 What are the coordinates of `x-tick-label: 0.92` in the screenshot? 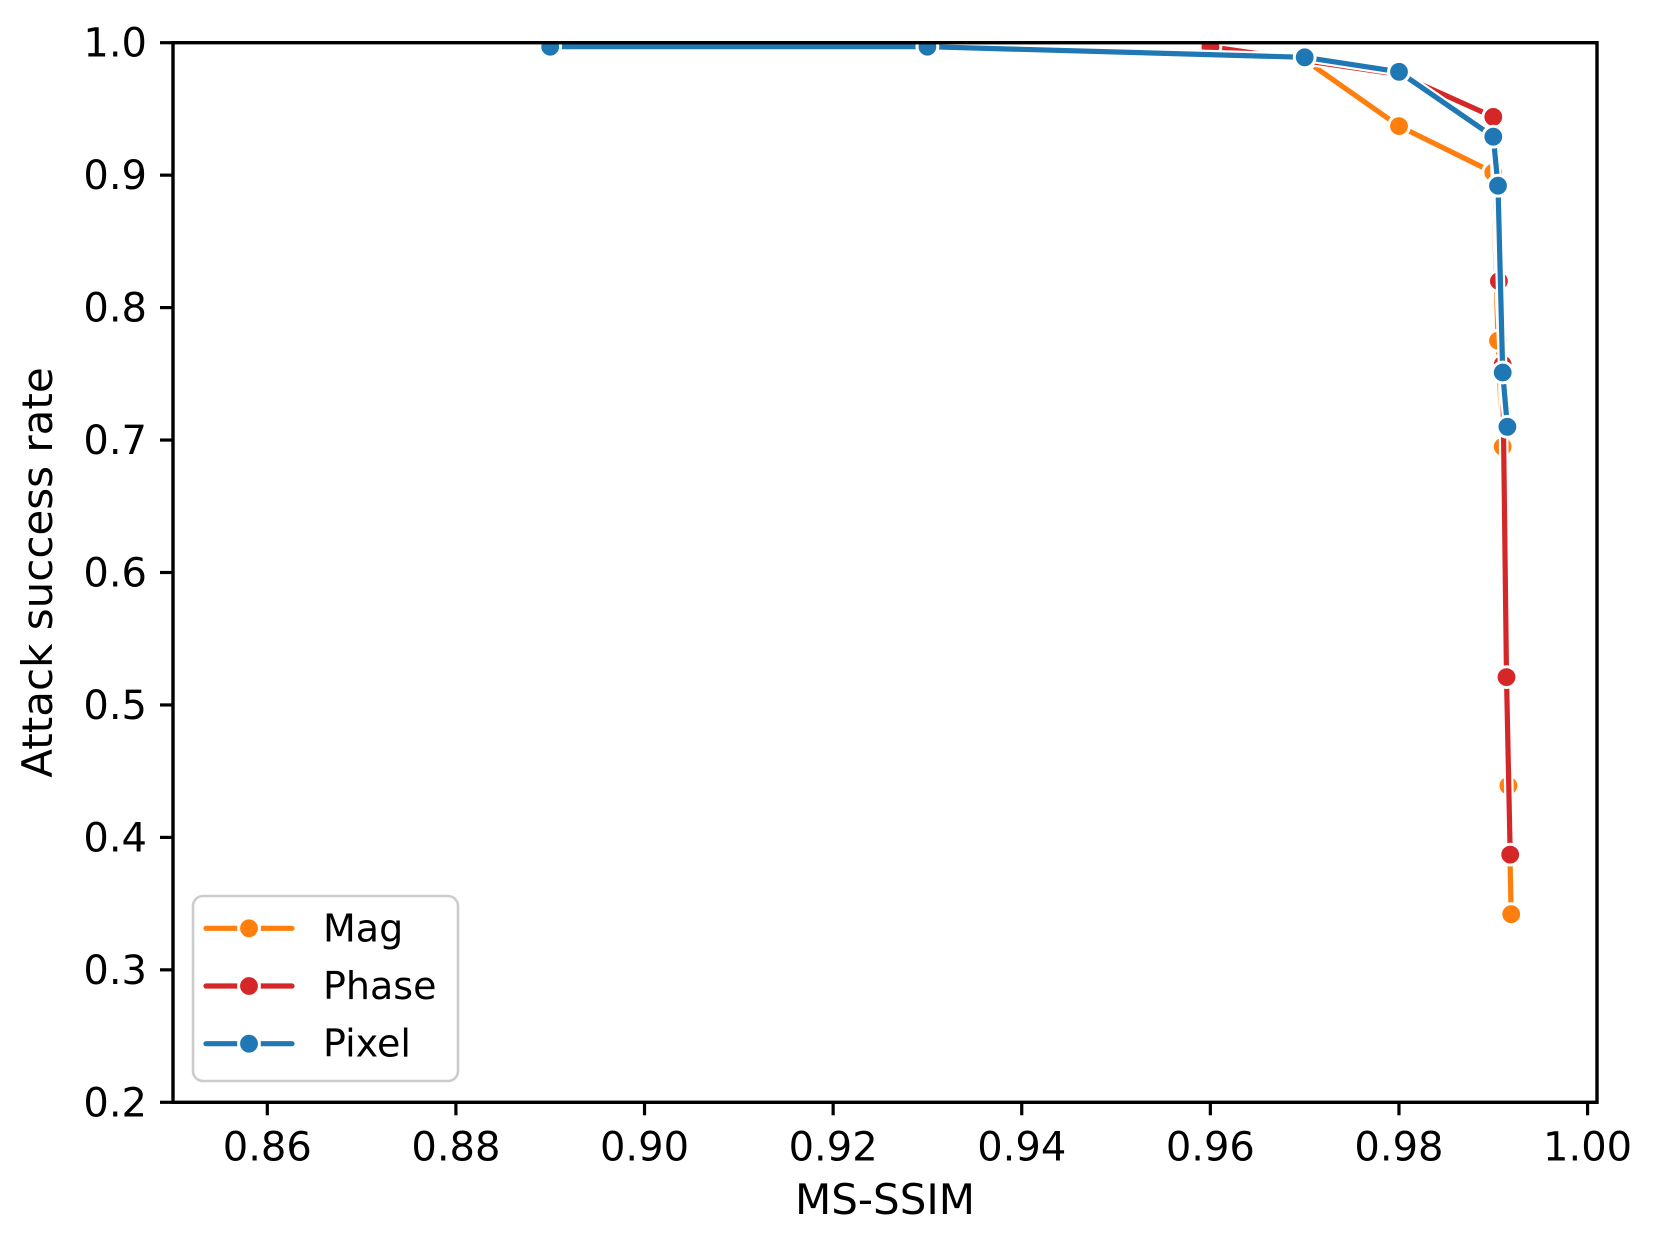 It's located at (833, 1147).